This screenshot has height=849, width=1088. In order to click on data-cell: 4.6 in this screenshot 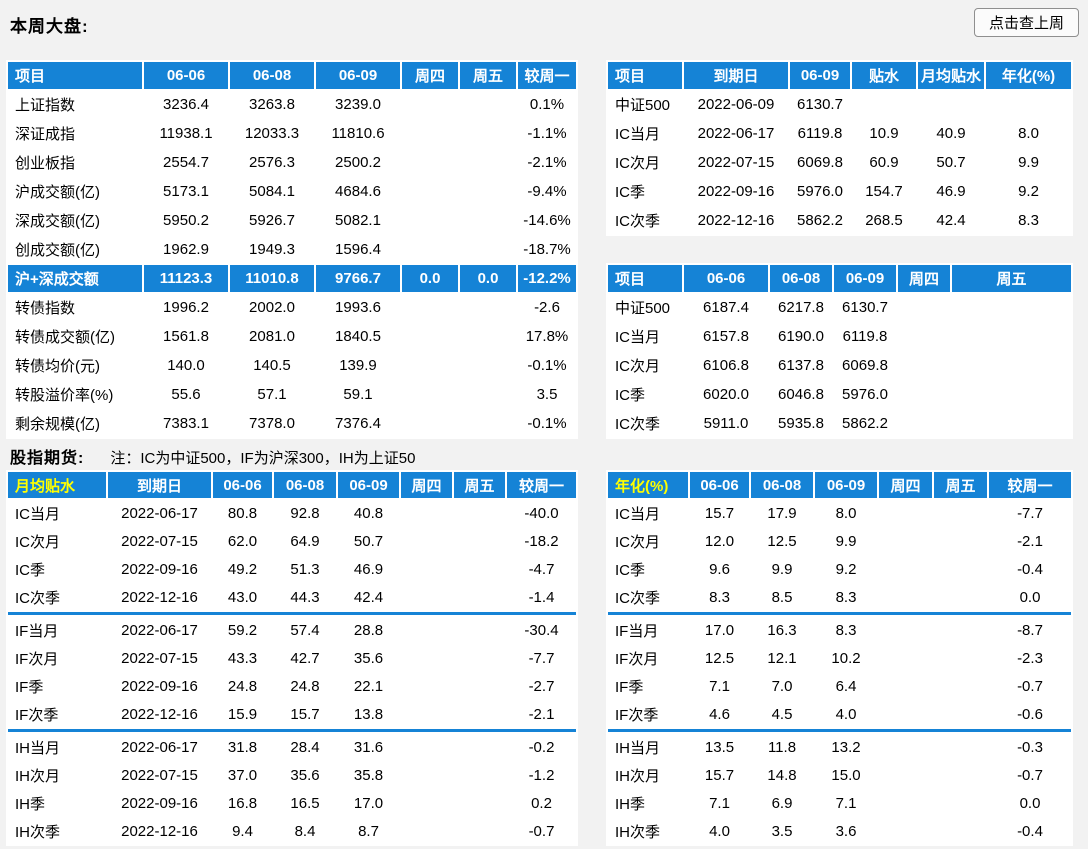, I will do `click(719, 714)`.